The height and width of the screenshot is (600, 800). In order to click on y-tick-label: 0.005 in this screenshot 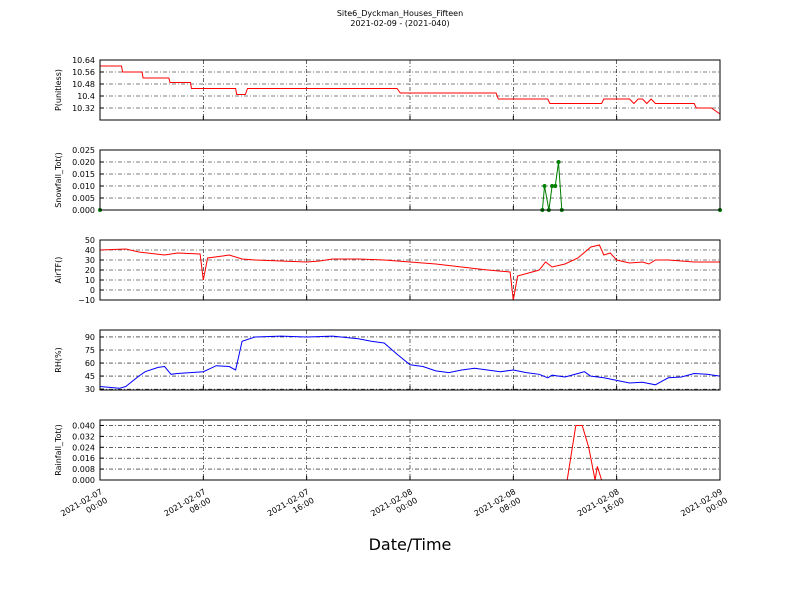, I will do `click(83, 198)`.